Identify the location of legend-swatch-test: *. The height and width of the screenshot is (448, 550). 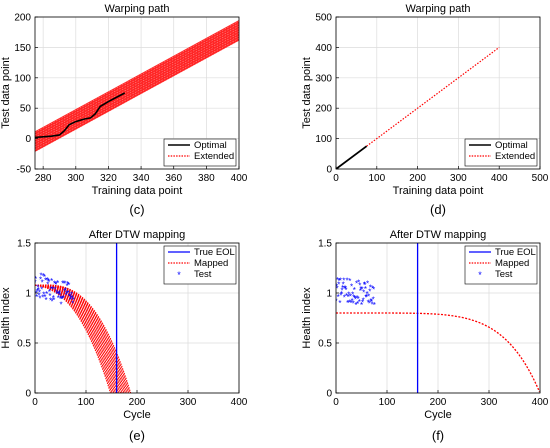
(480, 275).